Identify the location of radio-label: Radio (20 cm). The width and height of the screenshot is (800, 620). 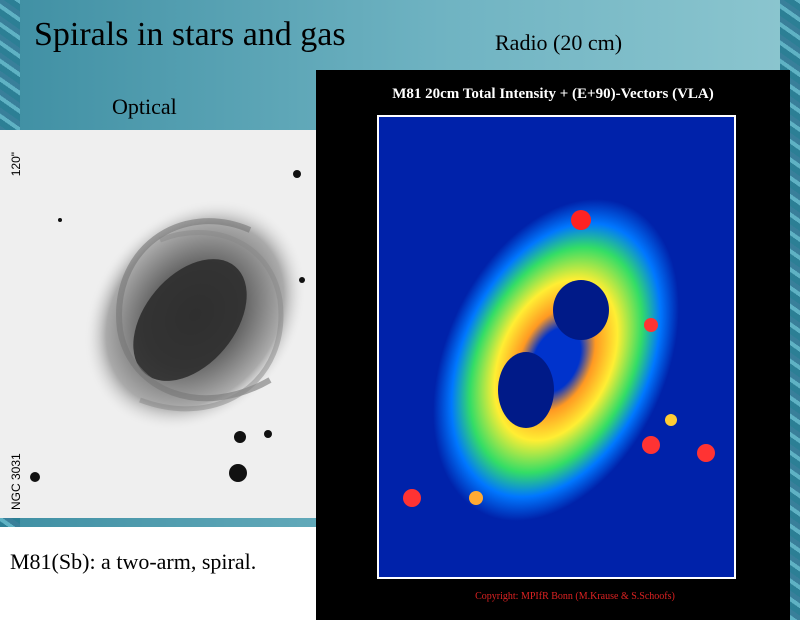
(559, 42).